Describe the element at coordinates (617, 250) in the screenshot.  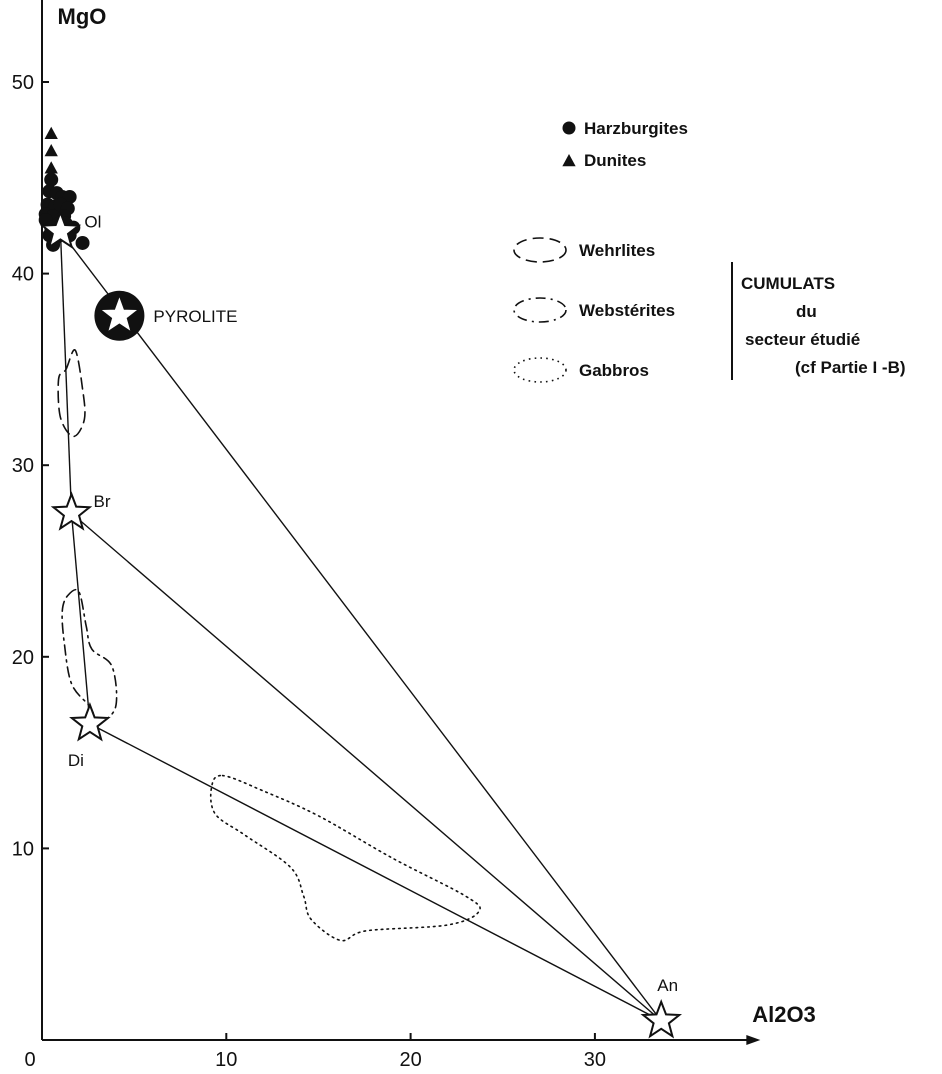
I see `legend-wehrlites-label: Wehrlites` at that location.